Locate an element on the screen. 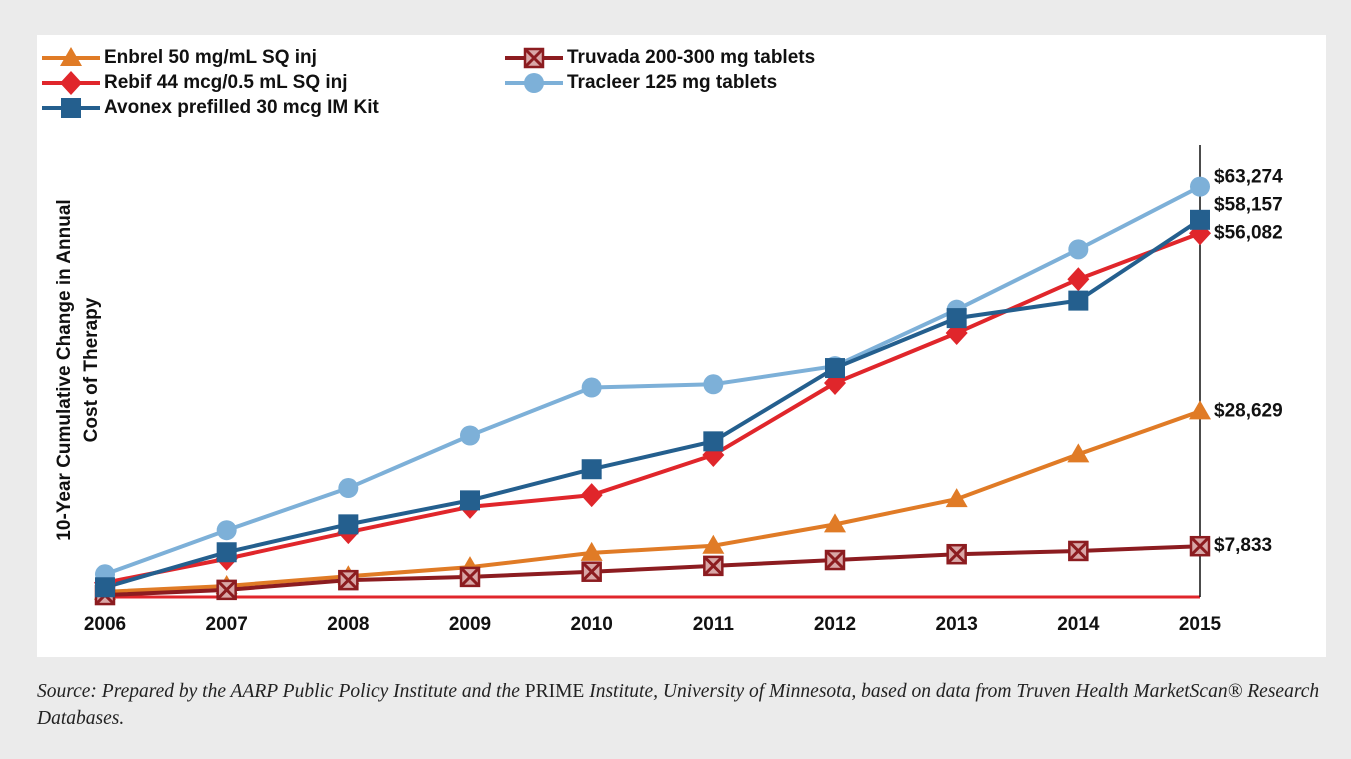 This screenshot has width=1351, height=759. value-label: $7,833 is located at coordinates (1243, 545).